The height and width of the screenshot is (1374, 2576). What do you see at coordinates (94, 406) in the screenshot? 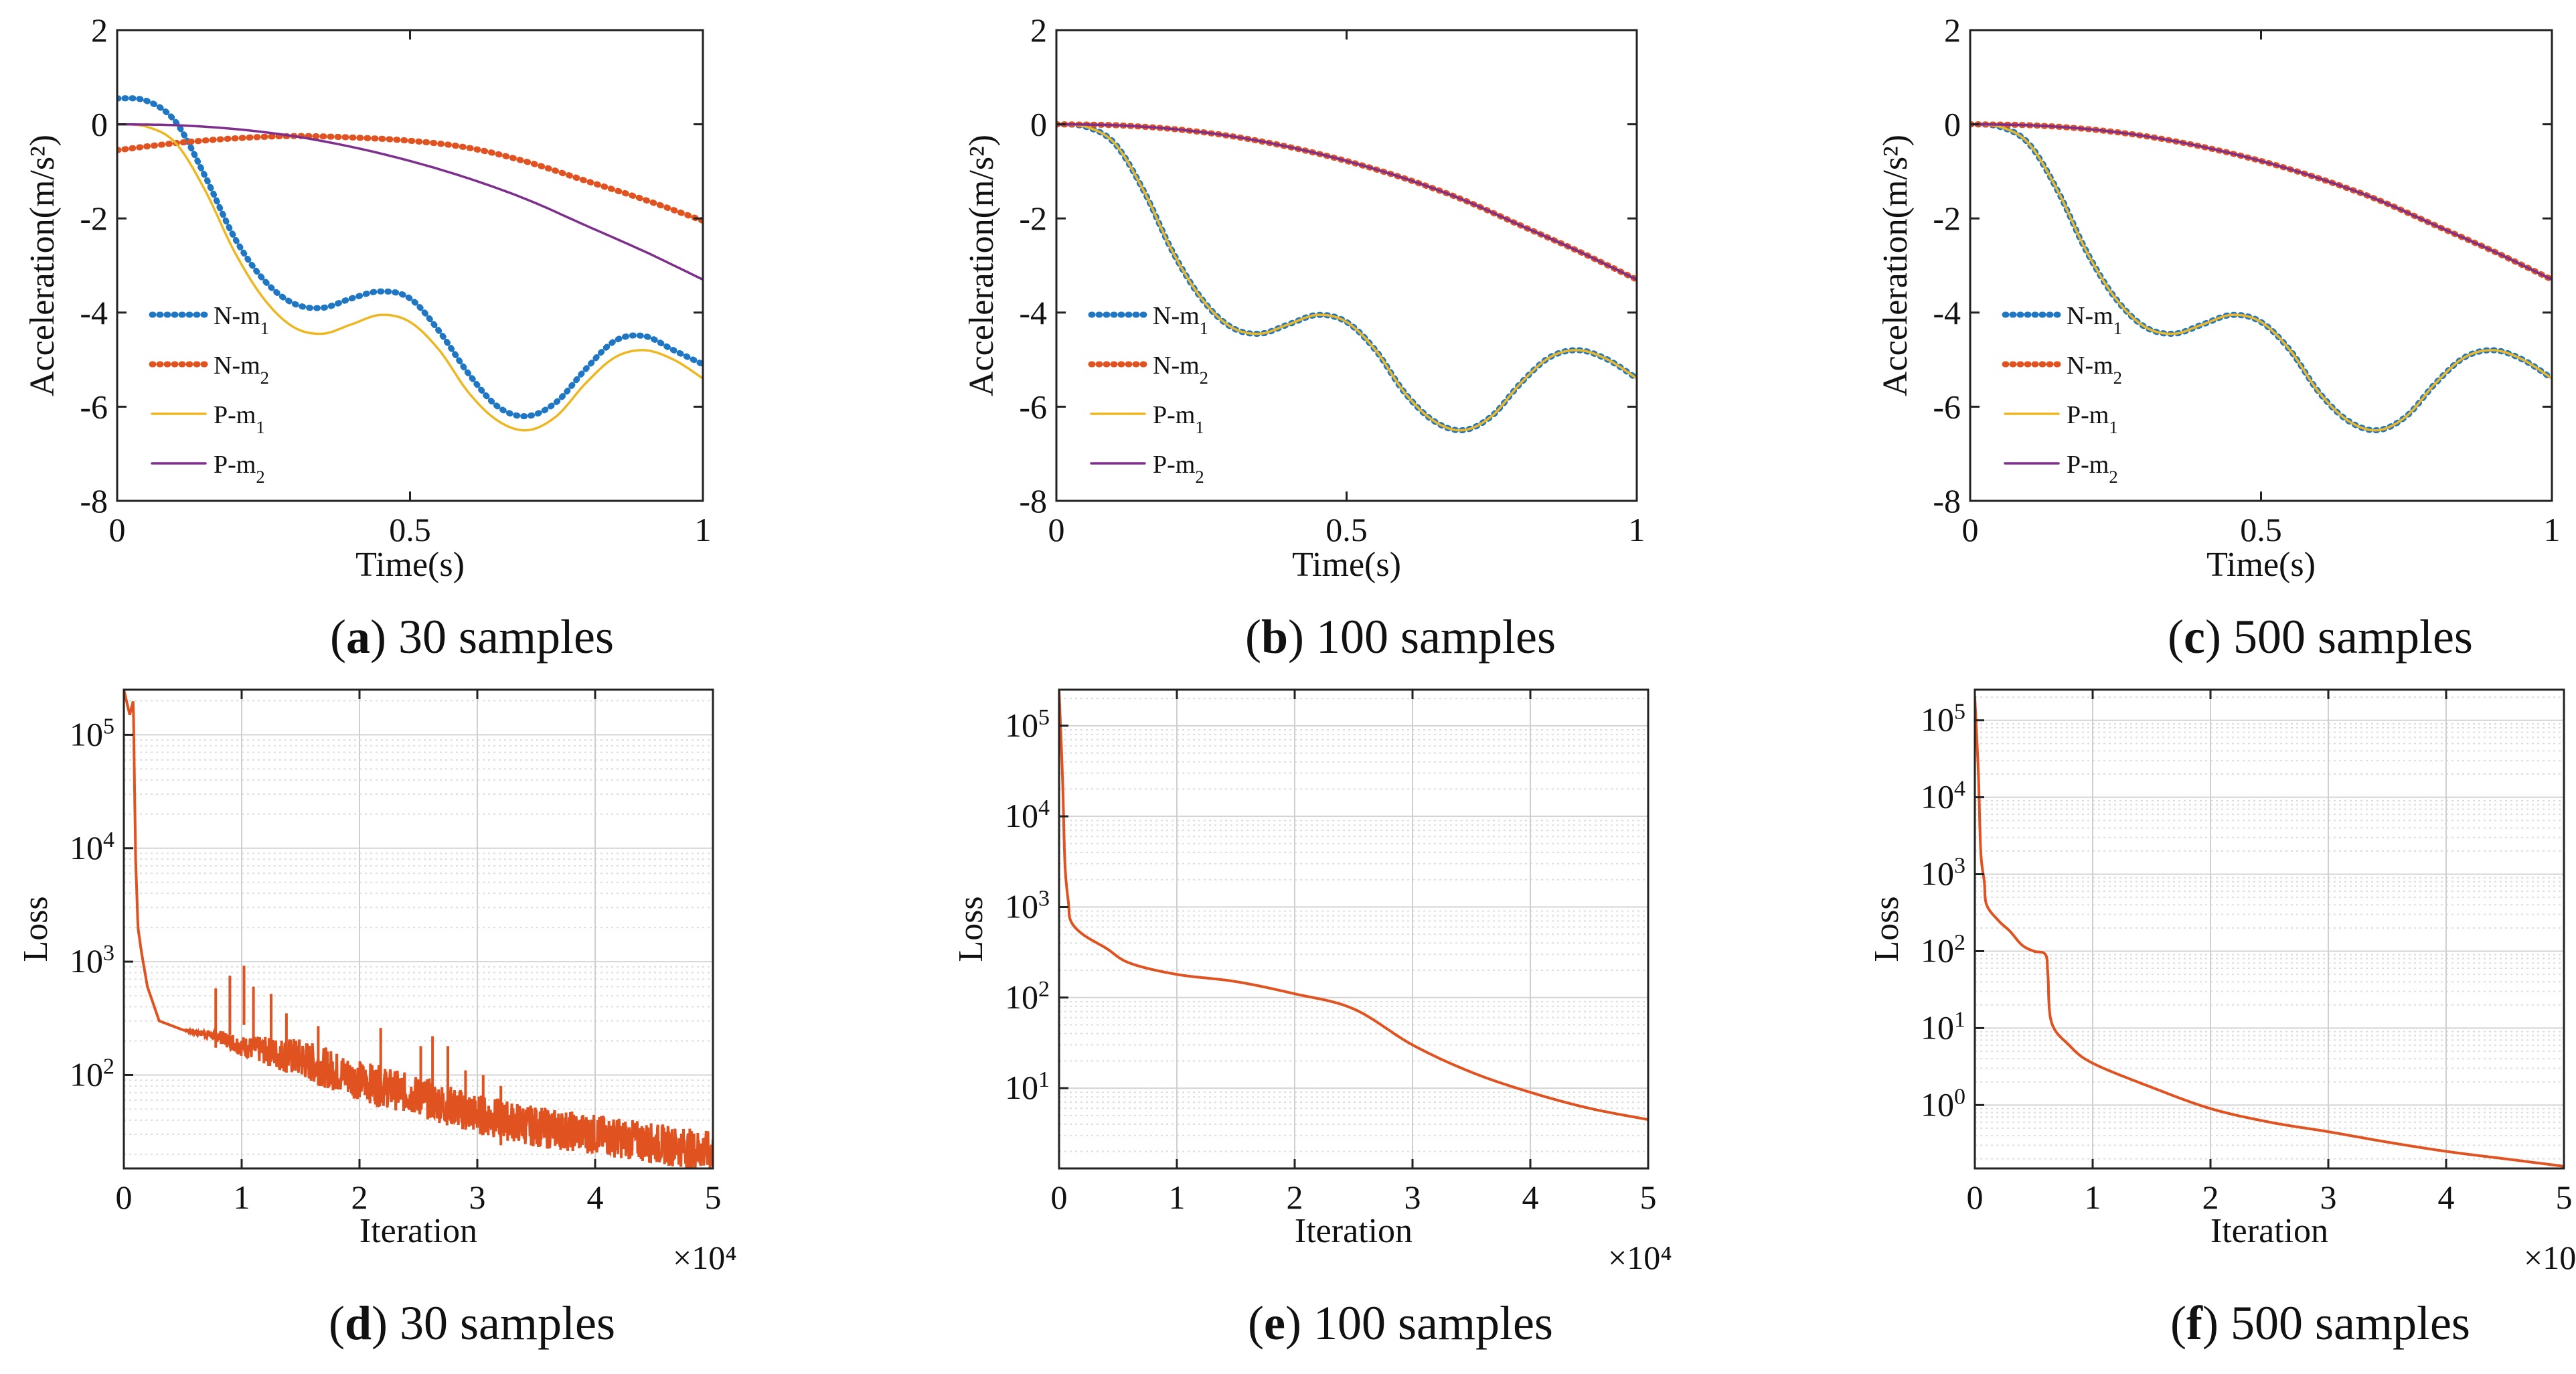
I see `y-tick-label: -6` at bounding box center [94, 406].